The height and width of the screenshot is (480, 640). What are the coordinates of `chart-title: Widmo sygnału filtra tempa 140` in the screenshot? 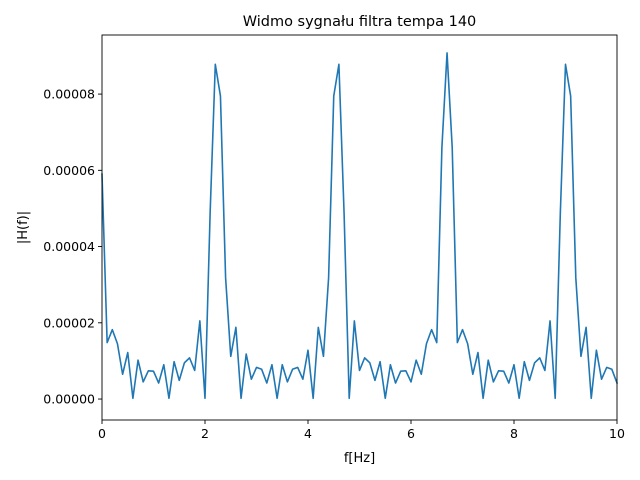 It's located at (360, 22).